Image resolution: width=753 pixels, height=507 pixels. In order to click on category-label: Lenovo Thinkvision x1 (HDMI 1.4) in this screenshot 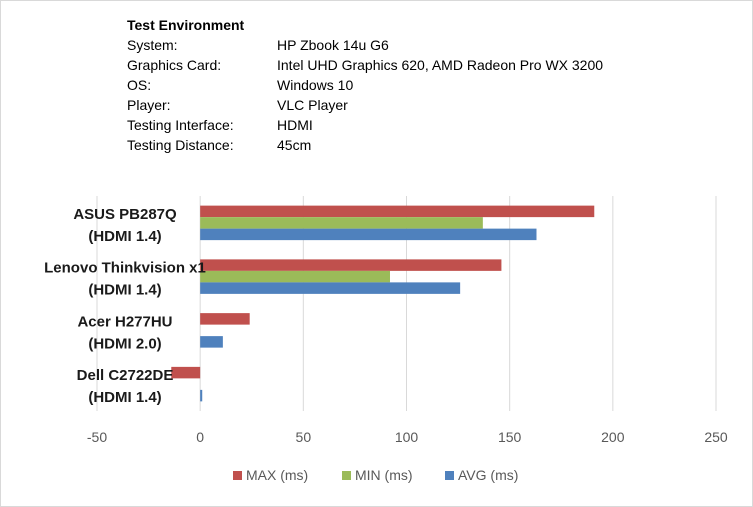, I will do `click(125, 279)`.